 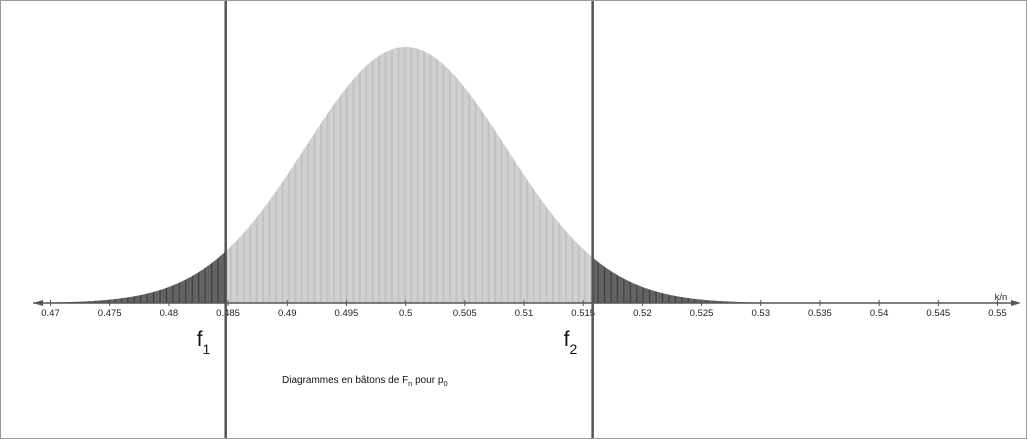 What do you see at coordinates (428, 380) in the screenshot?
I see `caption-middle: pour p` at bounding box center [428, 380].